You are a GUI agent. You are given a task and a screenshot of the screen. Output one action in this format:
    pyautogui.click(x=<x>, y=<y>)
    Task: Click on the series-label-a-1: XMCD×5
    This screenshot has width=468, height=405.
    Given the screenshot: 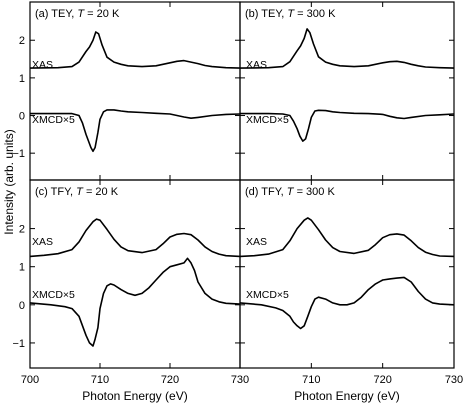 What is the action you would take?
    pyautogui.click(x=53, y=120)
    